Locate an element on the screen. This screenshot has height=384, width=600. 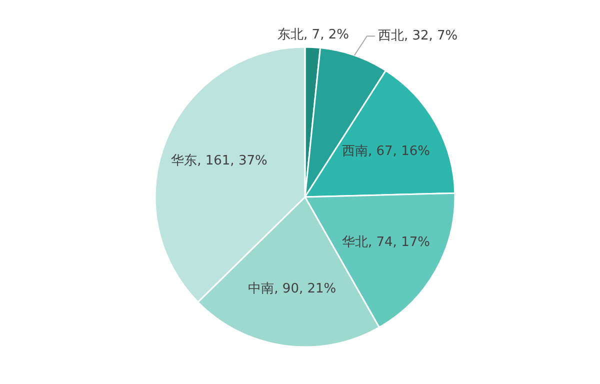
slice-label: 西北, 32, 7% is located at coordinates (418, 36).